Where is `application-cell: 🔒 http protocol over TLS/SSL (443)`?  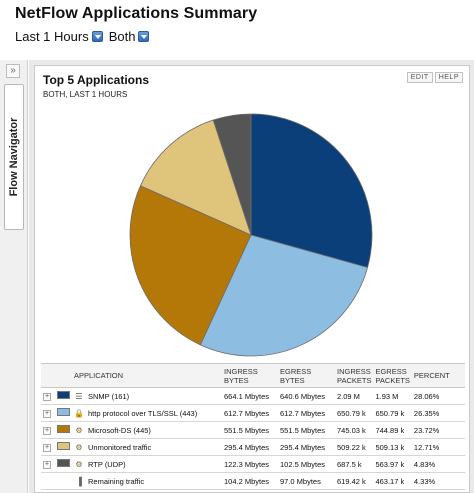 application-cell: 🔒 http protocol over TLS/SSL (443) is located at coordinates (147, 413).